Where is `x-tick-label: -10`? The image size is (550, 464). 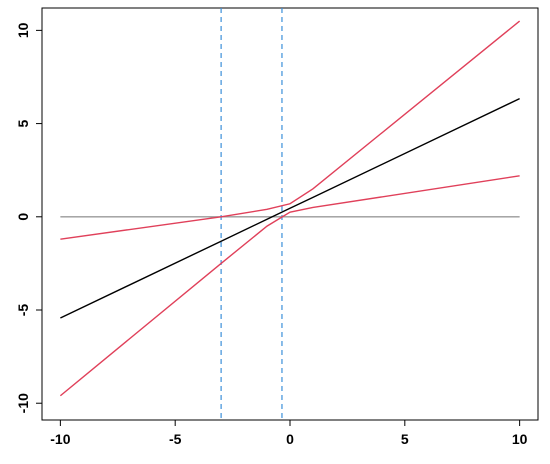
x-tick-label: -10 is located at coordinates (60, 439).